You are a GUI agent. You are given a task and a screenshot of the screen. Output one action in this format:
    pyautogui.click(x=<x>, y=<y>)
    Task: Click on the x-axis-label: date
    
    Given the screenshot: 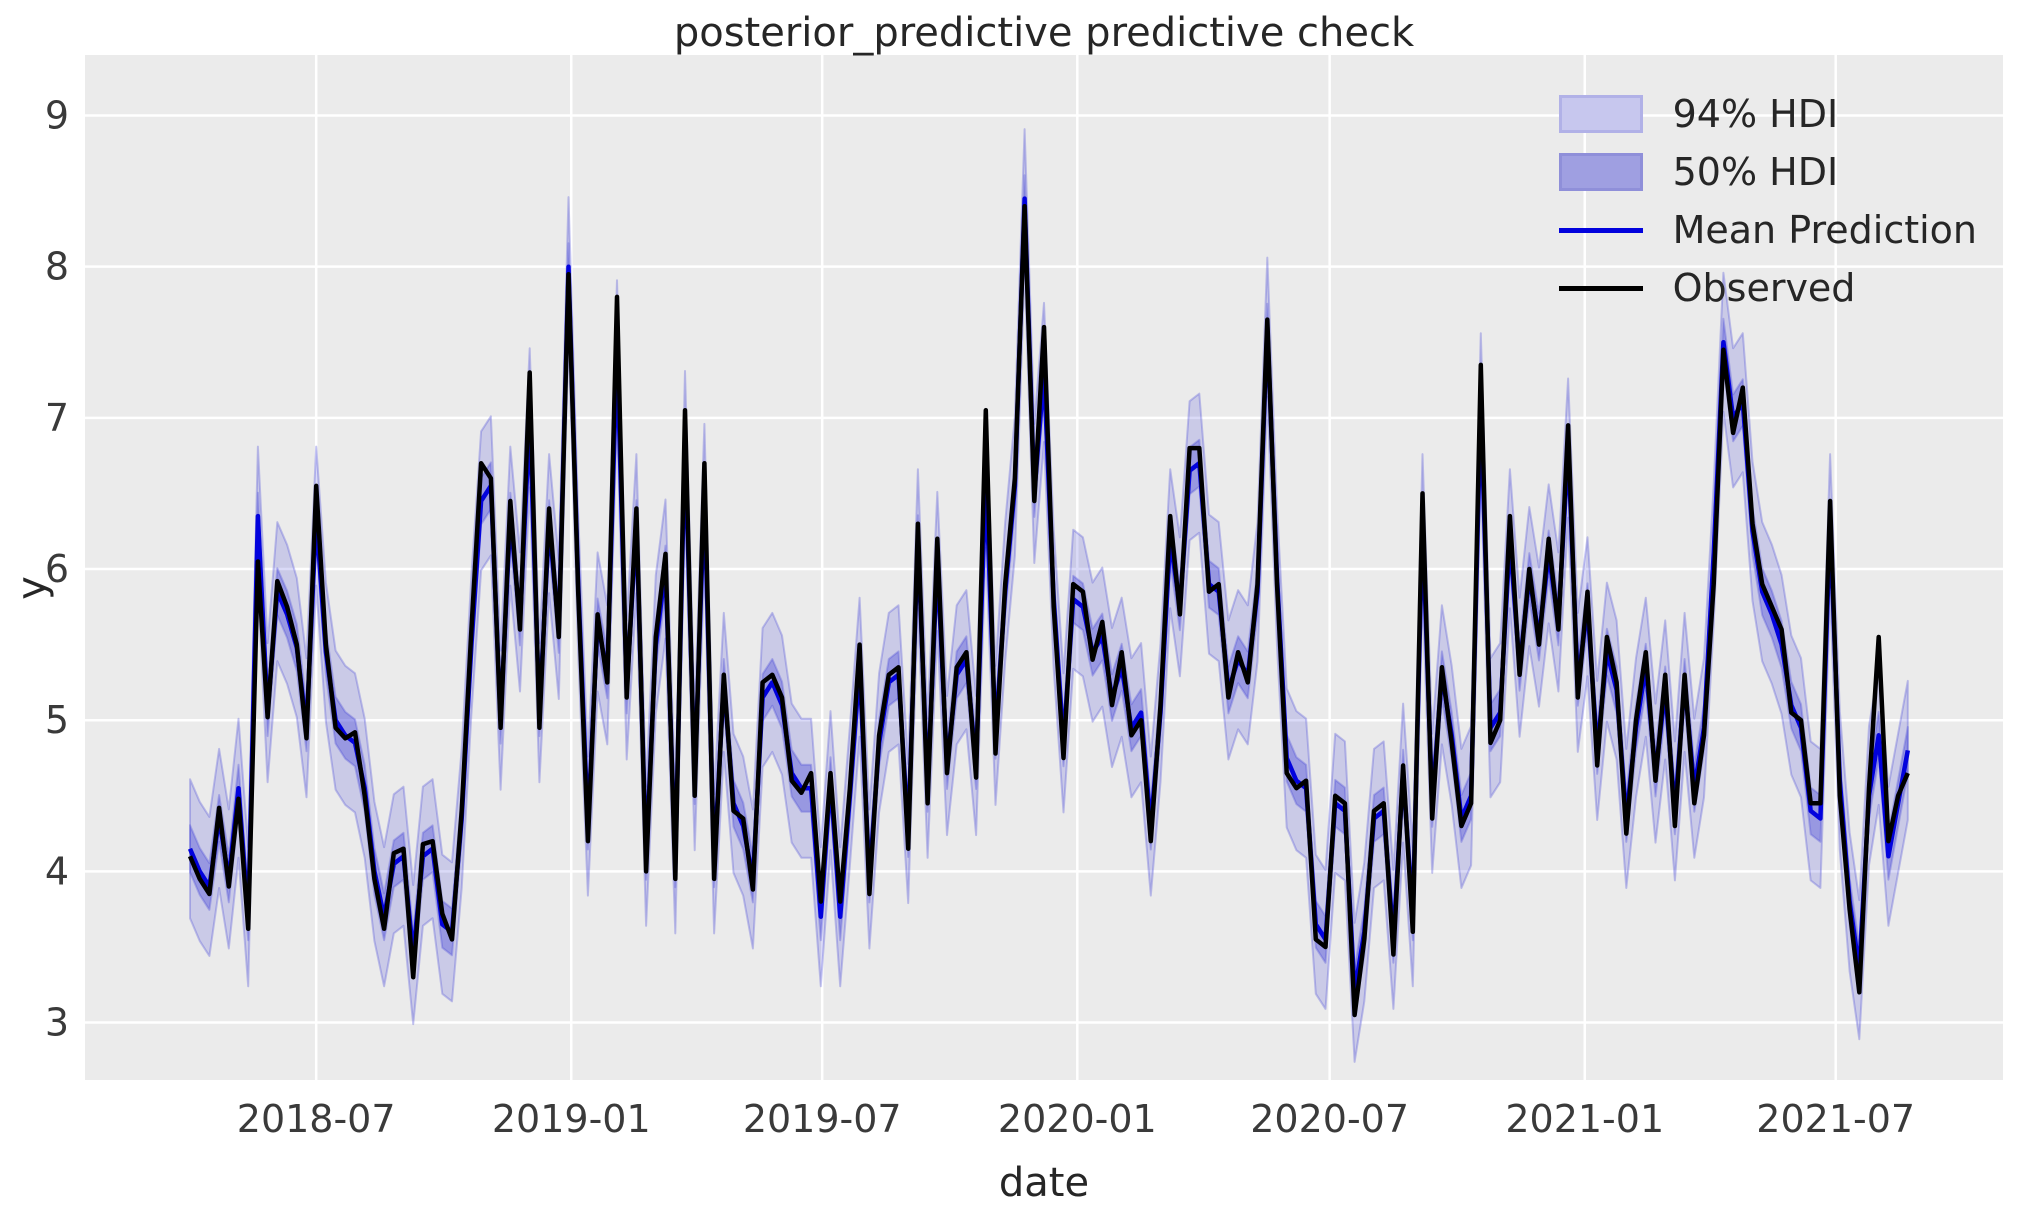 What is the action you would take?
    pyautogui.click(x=1044, y=1183)
    